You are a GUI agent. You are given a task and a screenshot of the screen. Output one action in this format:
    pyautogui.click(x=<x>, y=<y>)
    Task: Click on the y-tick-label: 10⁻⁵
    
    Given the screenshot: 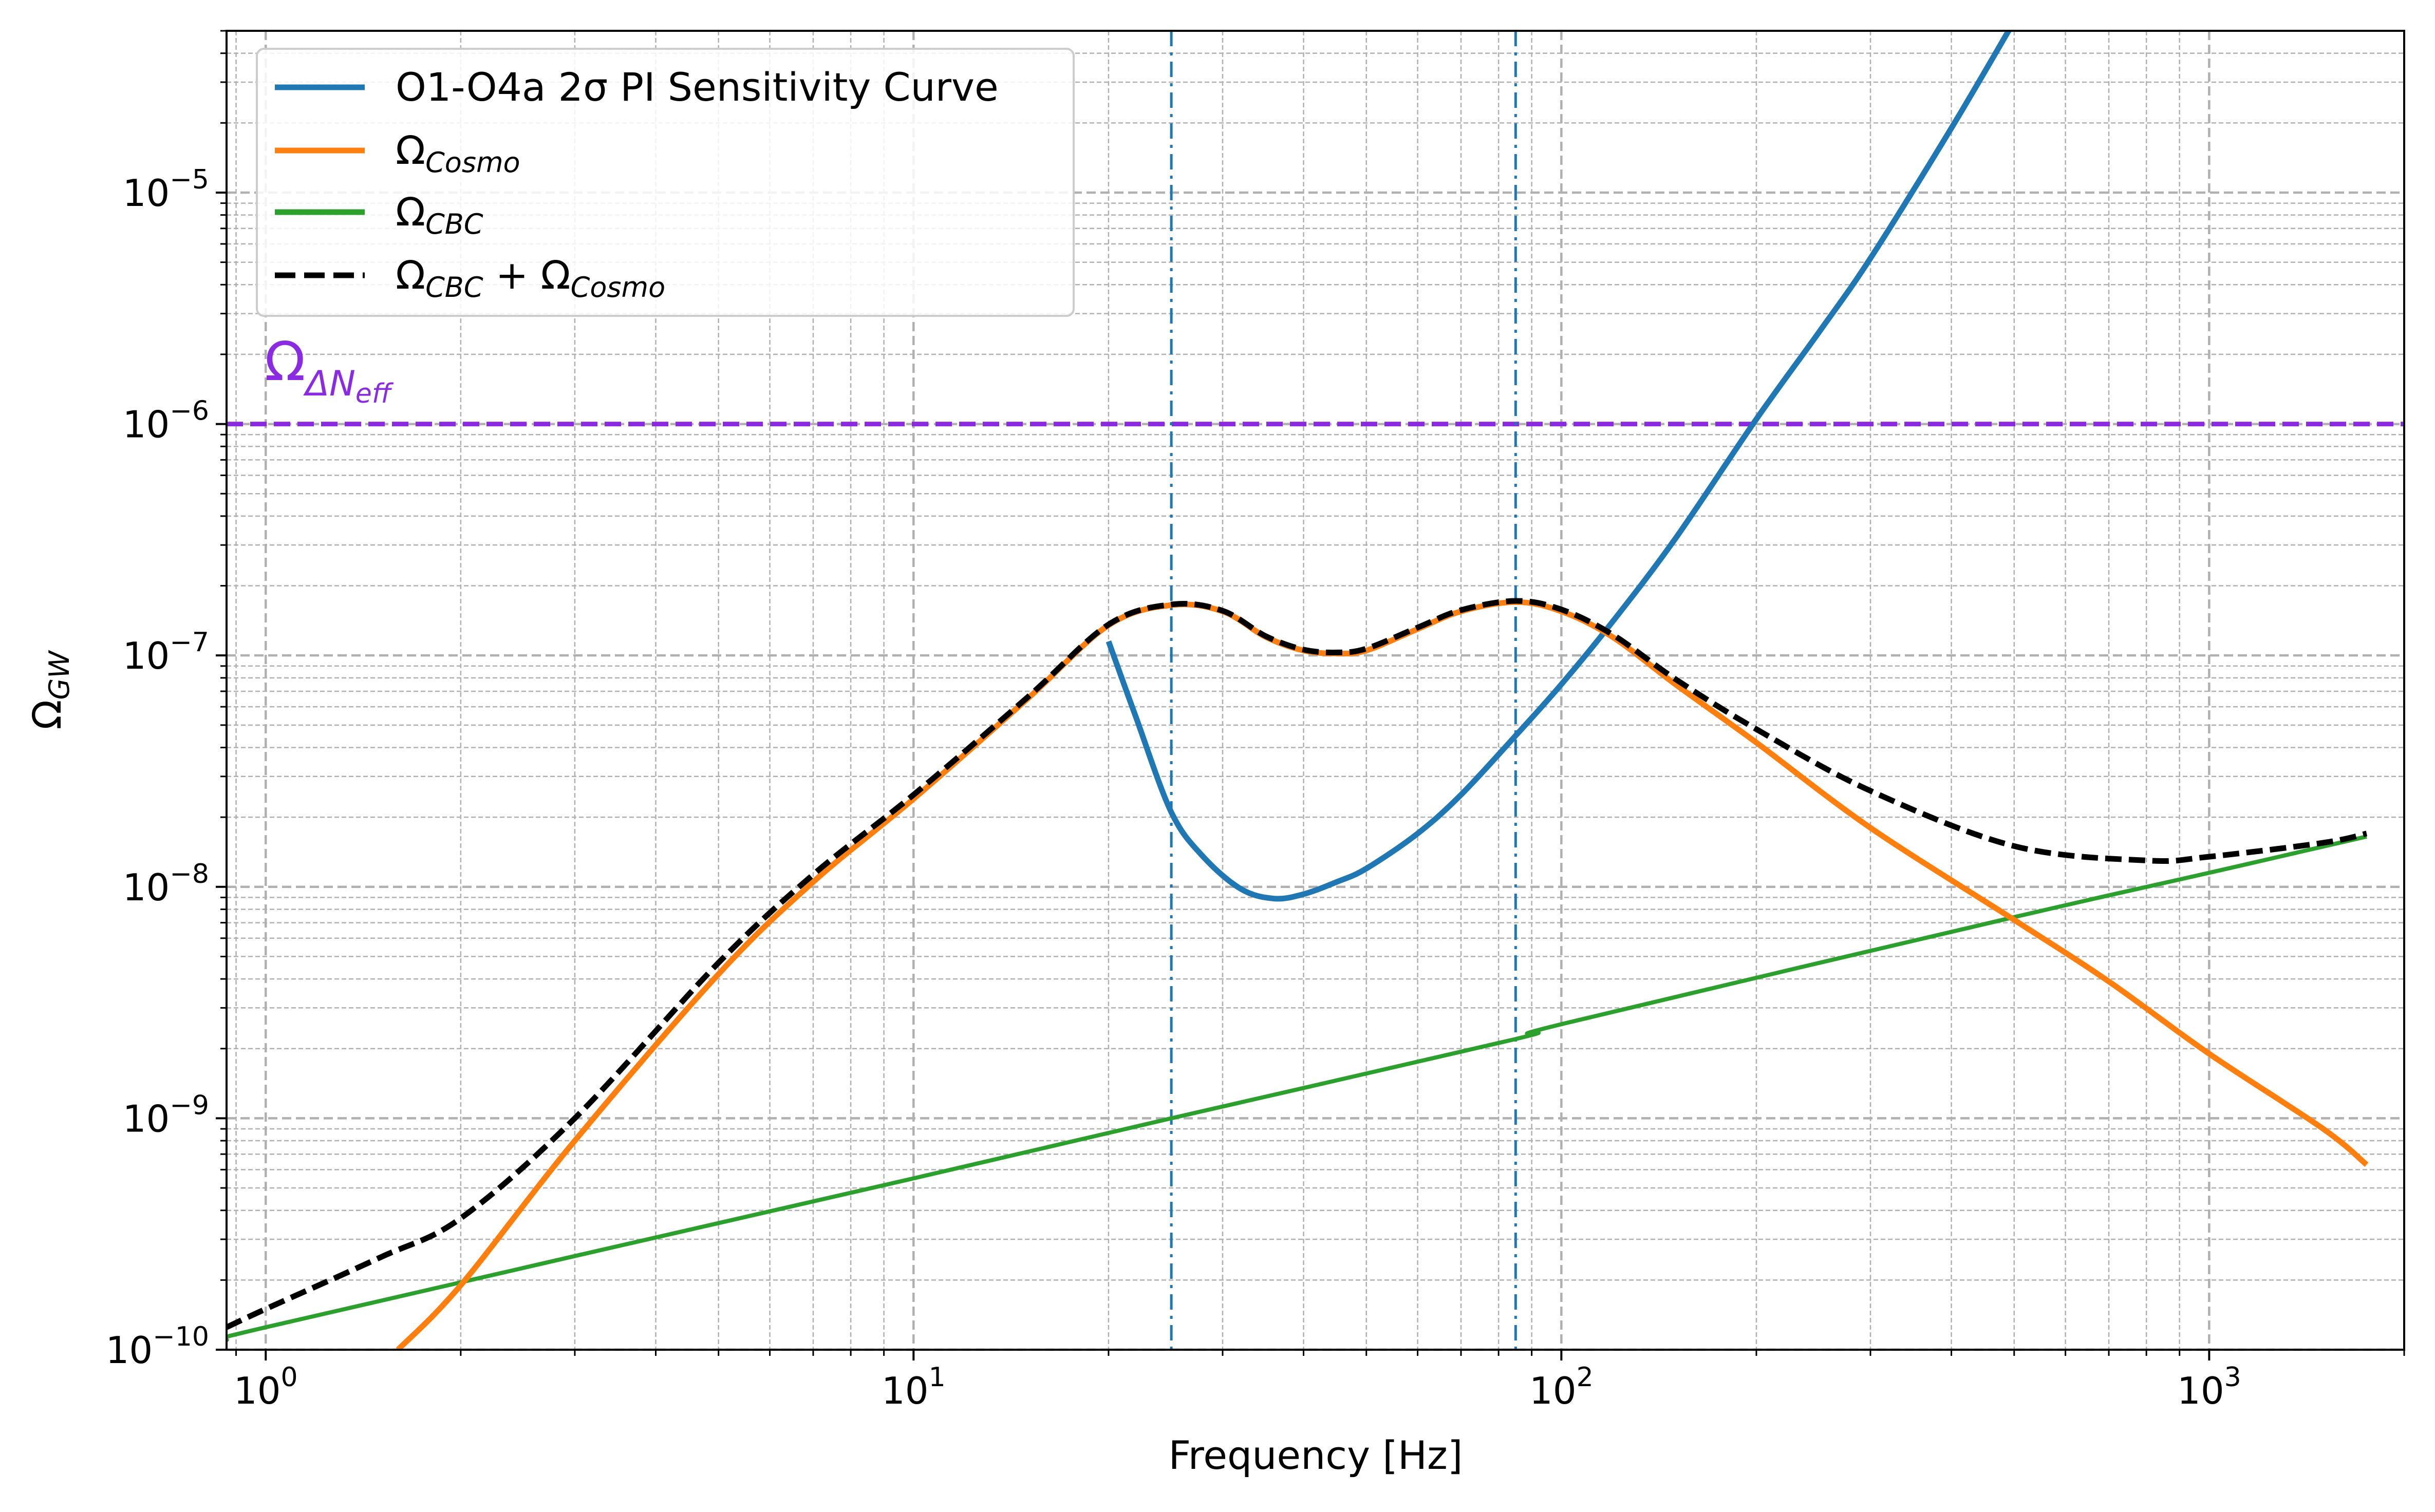 What is the action you would take?
    pyautogui.click(x=166, y=189)
    